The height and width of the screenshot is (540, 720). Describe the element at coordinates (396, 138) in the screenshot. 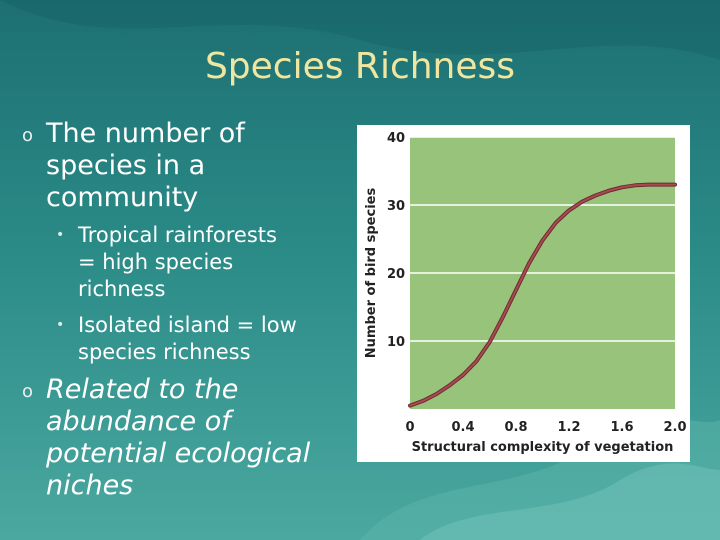

I see `y-tick-label: 40` at that location.